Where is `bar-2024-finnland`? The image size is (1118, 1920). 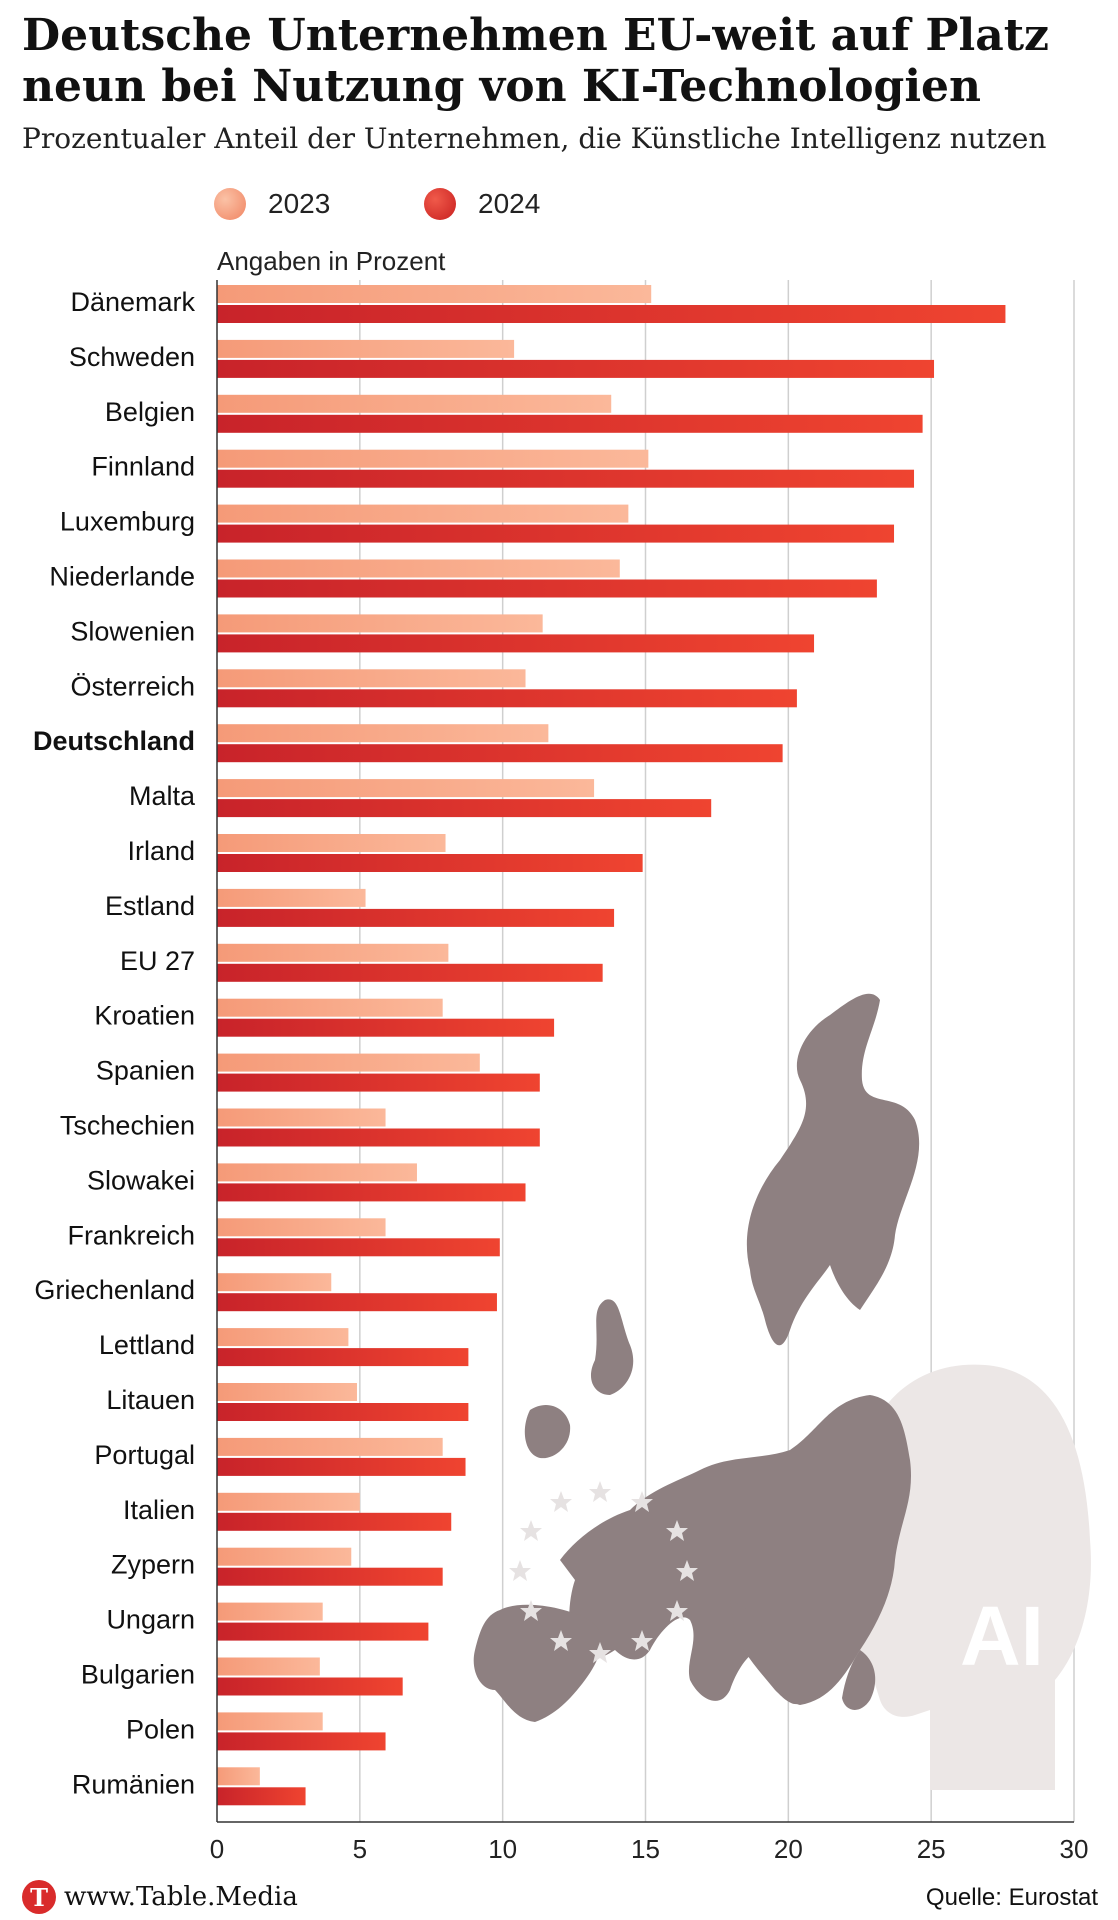 bar-2024-finnland is located at coordinates (566, 478).